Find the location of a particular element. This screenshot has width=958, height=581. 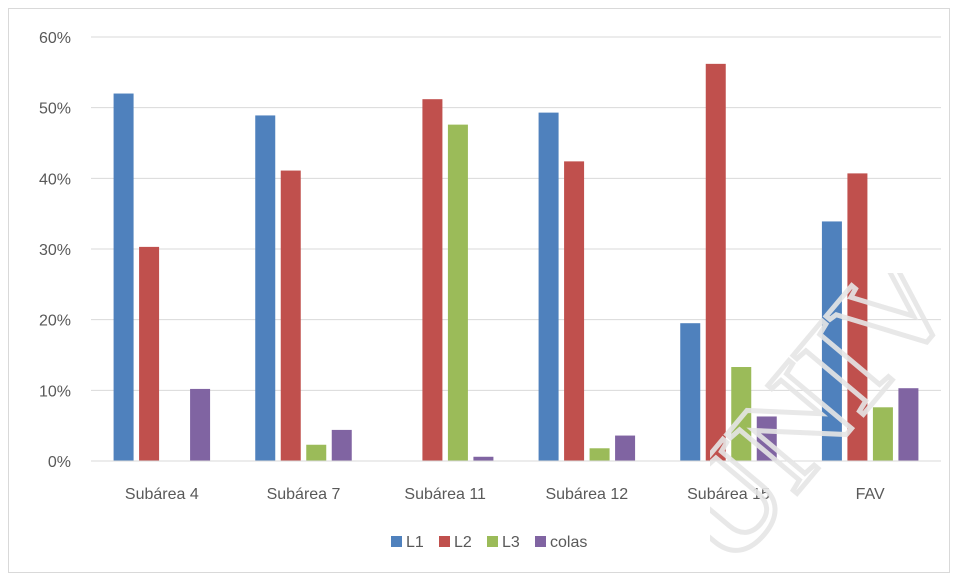

x-tick-label: Subárea 11 is located at coordinates (445, 494).